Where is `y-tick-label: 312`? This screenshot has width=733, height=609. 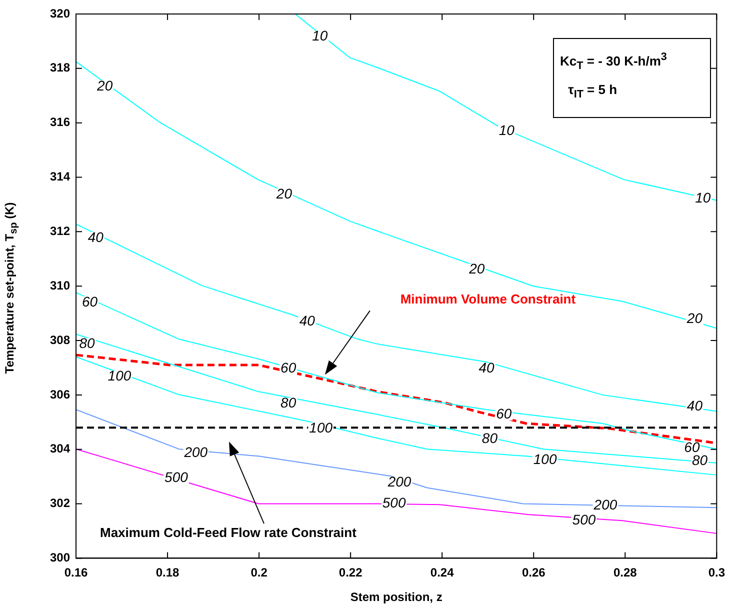 y-tick-label: 312 is located at coordinates (60, 231).